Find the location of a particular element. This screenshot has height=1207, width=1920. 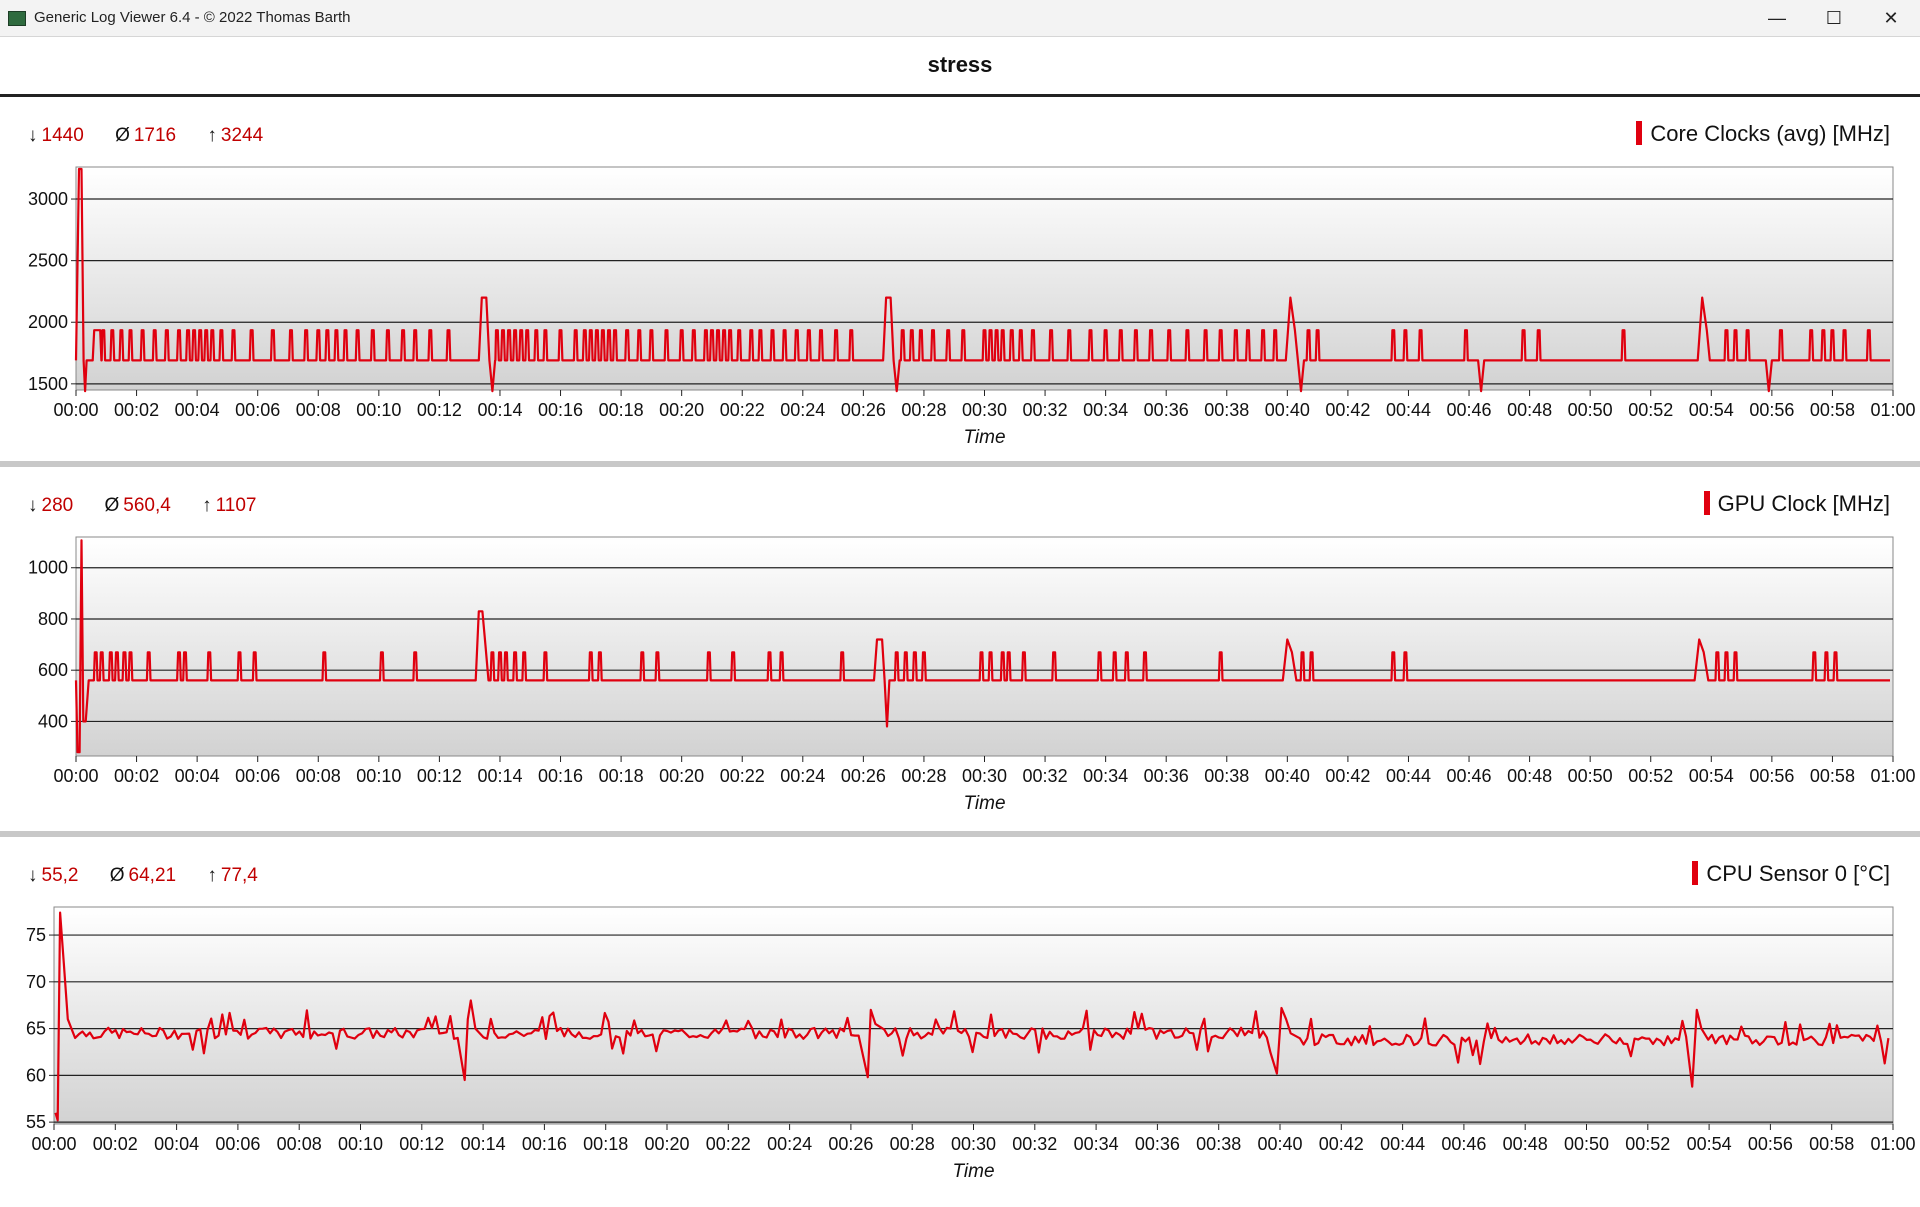

maximize-button: ☐ is located at coordinates (1834, 18).